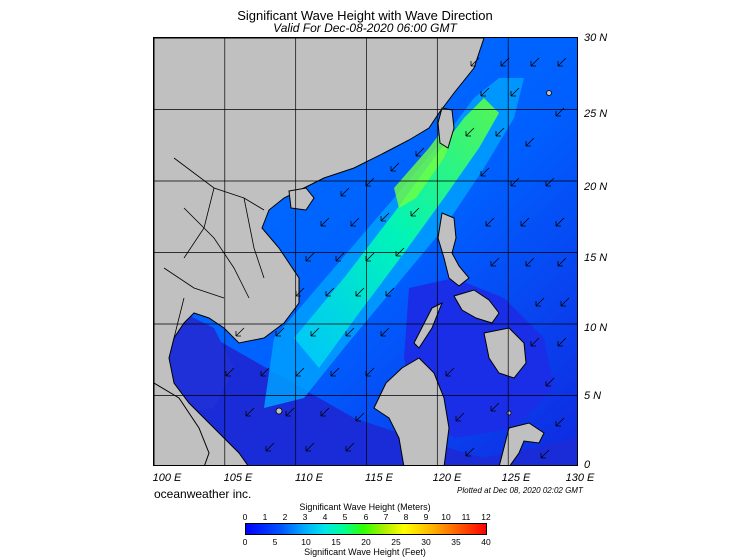 This screenshot has width=755, height=560. Describe the element at coordinates (593, 396) in the screenshot. I see `lat-tick-label: 5 N` at that location.